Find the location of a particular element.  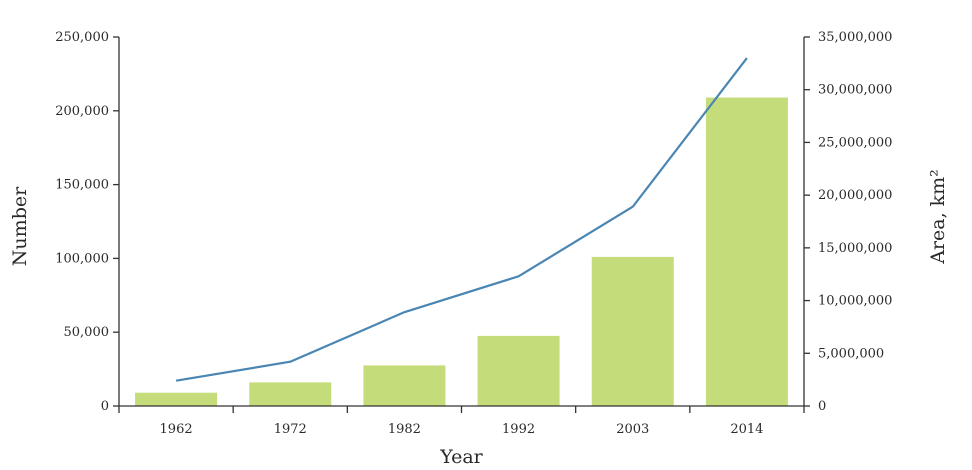

y-tick-label: 200,000 is located at coordinates (82, 111).